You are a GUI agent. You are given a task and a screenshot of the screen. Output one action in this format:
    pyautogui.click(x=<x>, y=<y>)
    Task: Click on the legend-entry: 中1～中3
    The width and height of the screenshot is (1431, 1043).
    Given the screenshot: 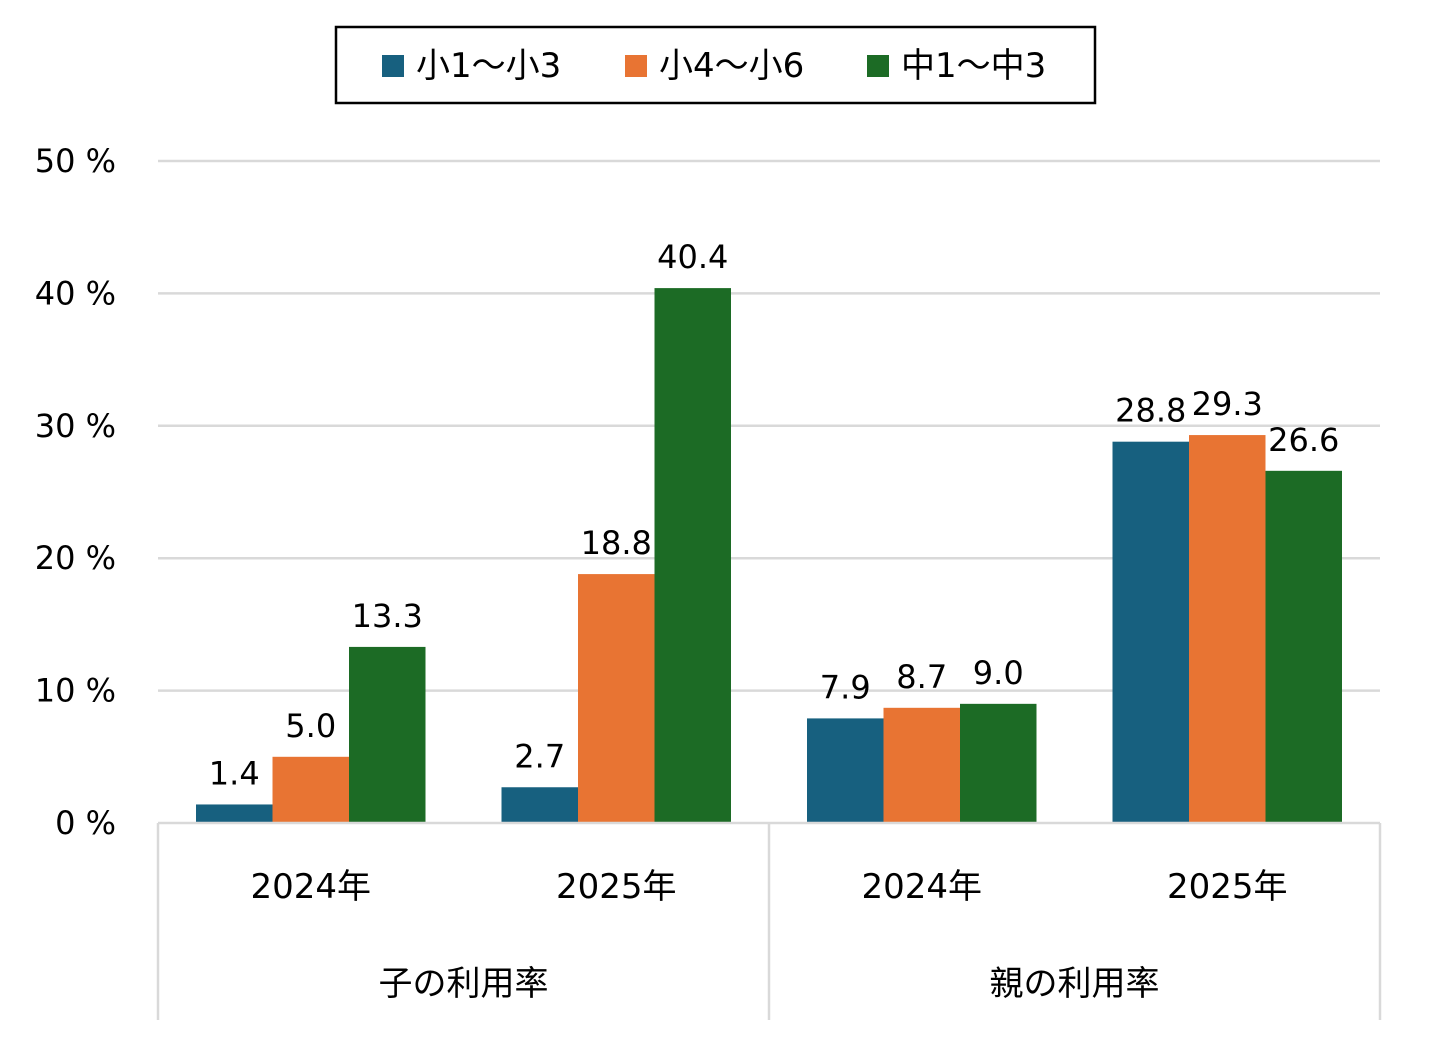 What is the action you would take?
    pyautogui.click(x=973, y=66)
    